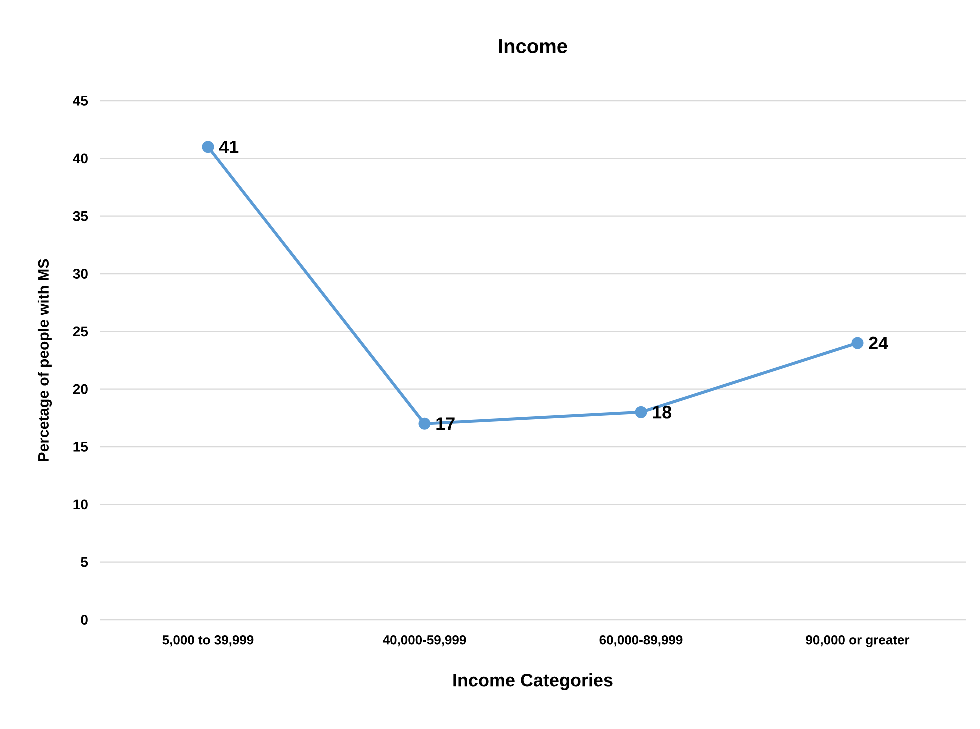 The height and width of the screenshot is (729, 980). I want to click on y-tick-label: 40, so click(80, 159).